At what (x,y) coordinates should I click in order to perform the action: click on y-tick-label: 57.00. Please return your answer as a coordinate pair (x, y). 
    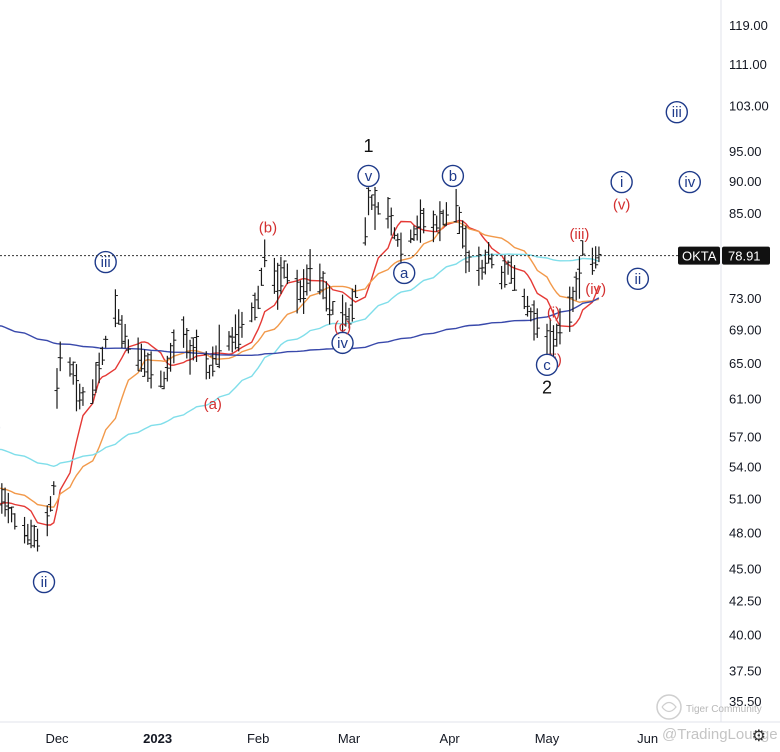
    Looking at the image, I should click on (745, 436).